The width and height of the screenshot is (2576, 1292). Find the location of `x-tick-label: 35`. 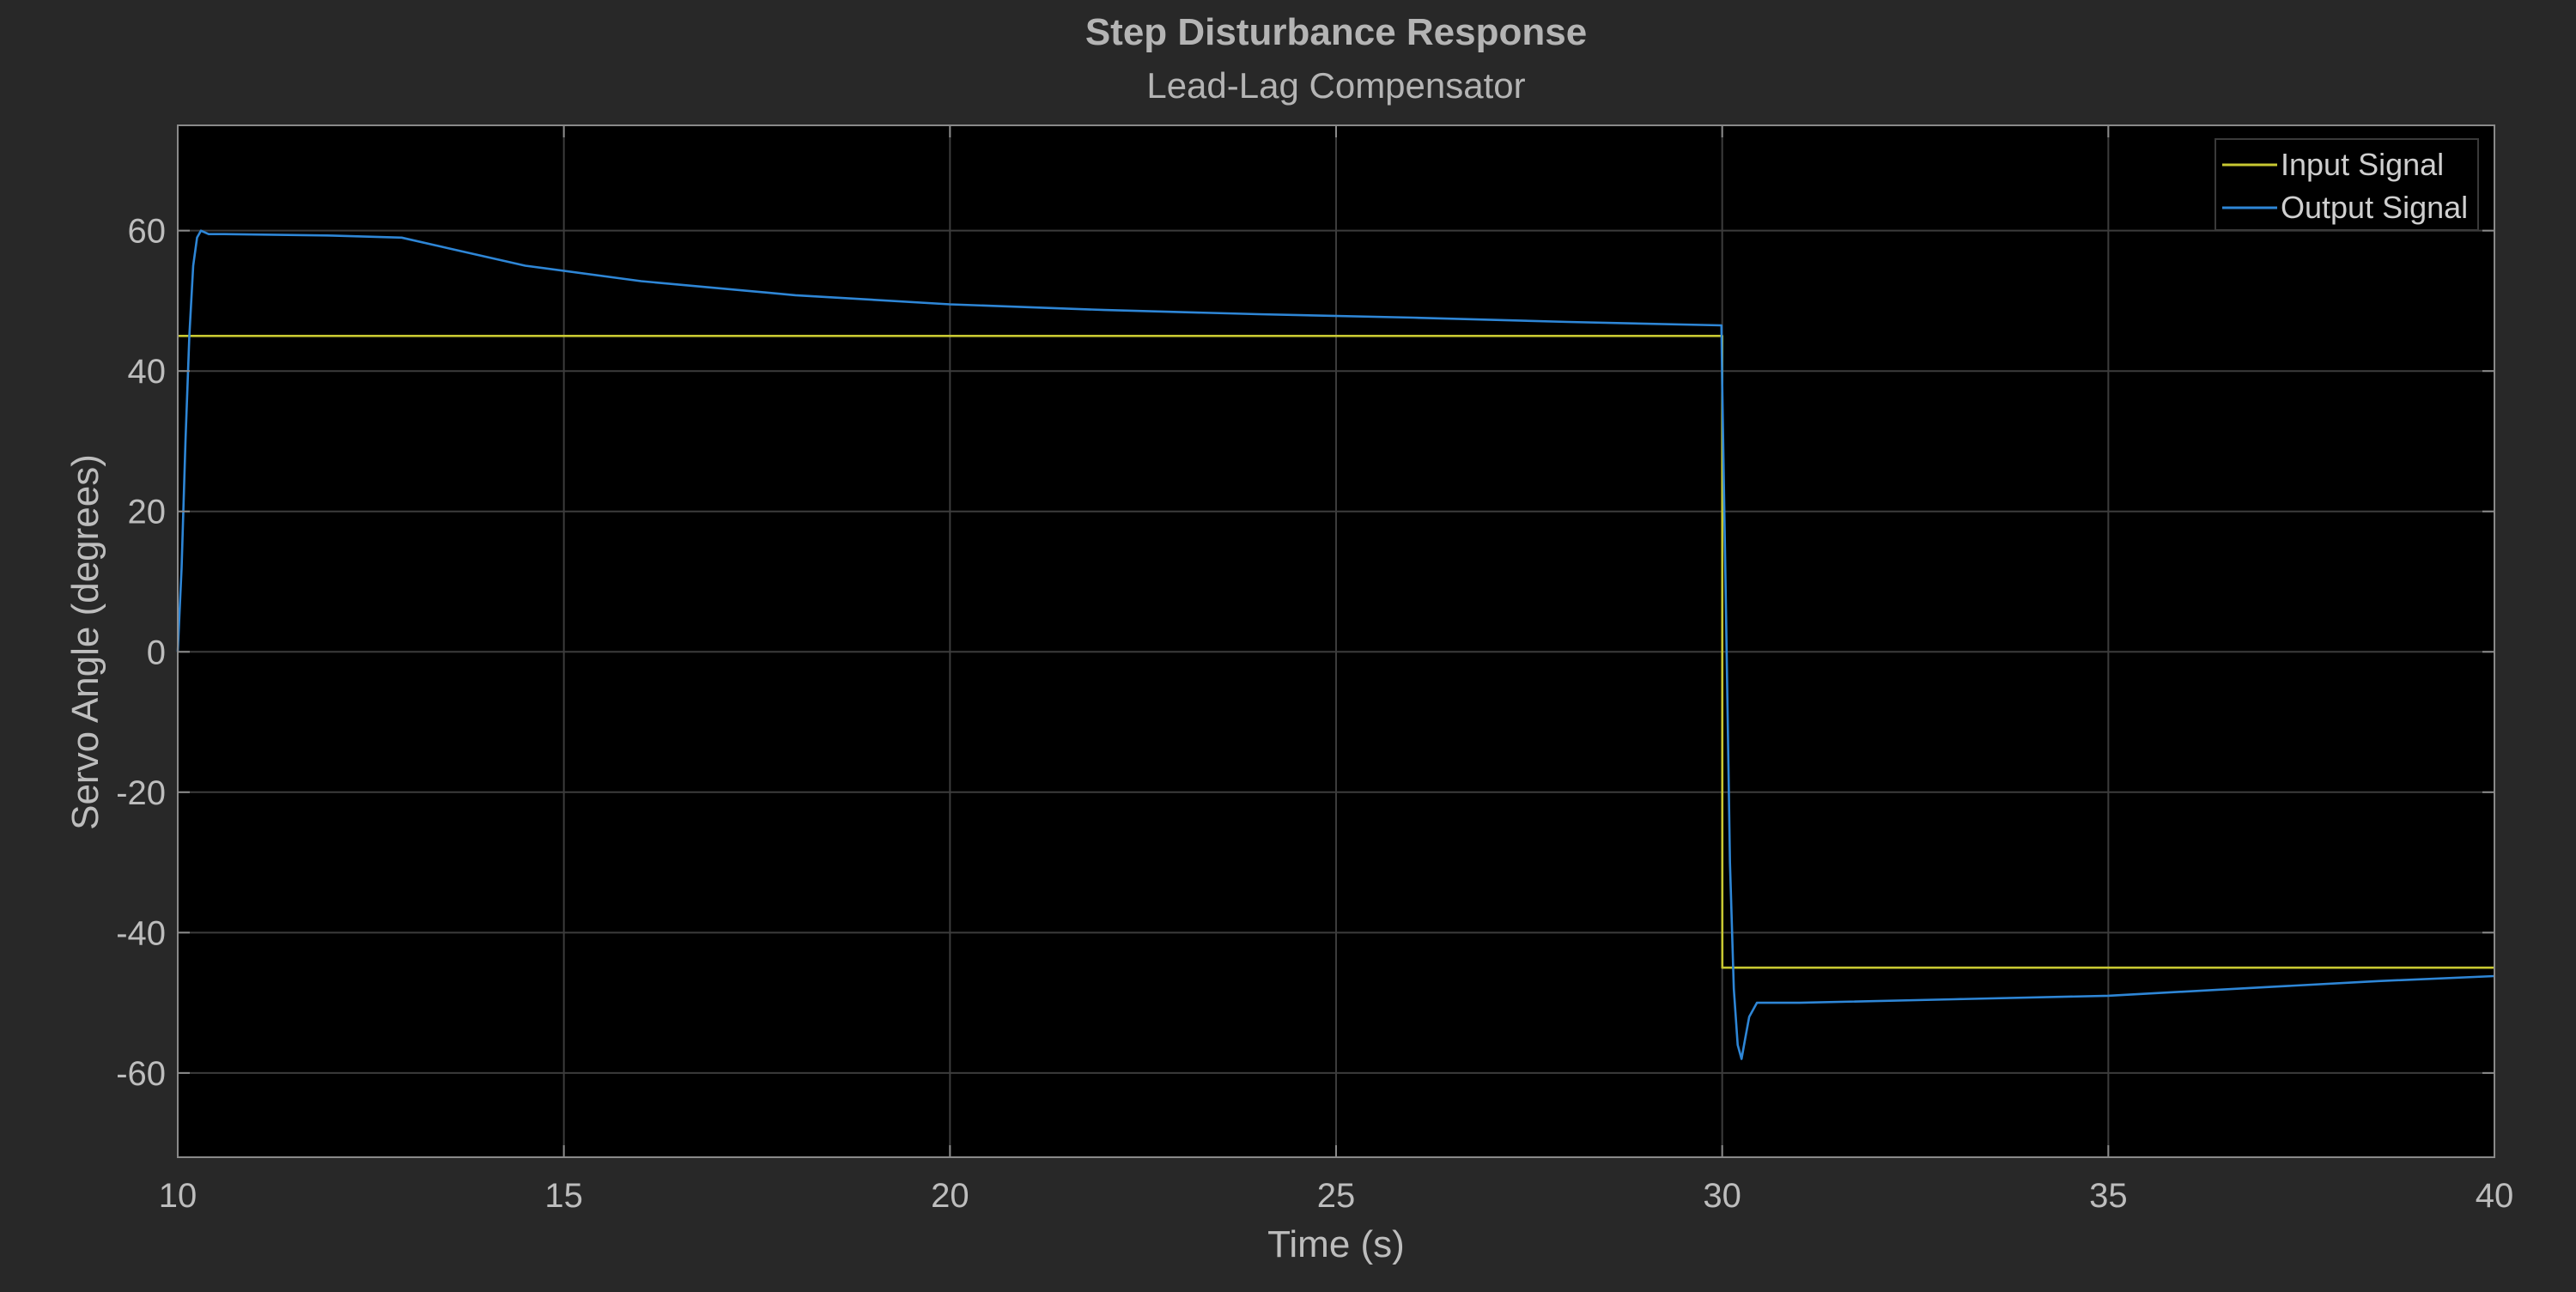

x-tick-label: 35 is located at coordinates (2108, 1196).